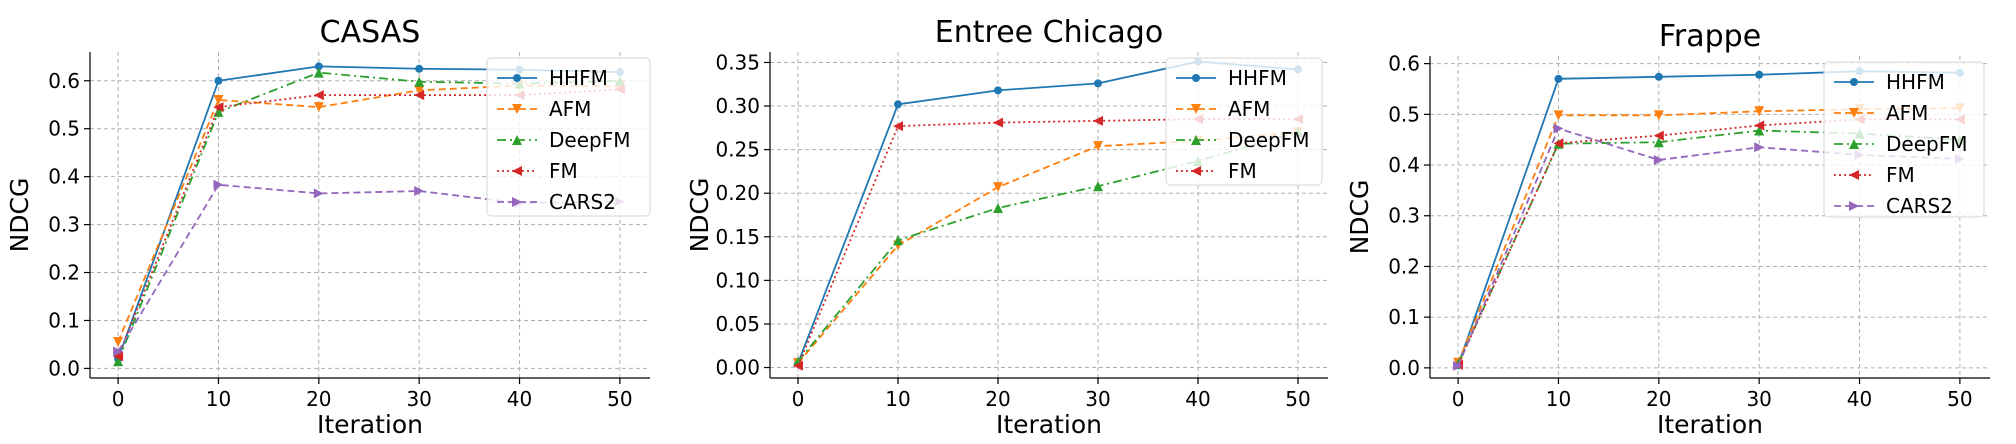 Image resolution: width=2016 pixels, height=444 pixels. Describe the element at coordinates (1049, 424) in the screenshot. I see `entree-chicago-xlabel: Iteration` at that location.